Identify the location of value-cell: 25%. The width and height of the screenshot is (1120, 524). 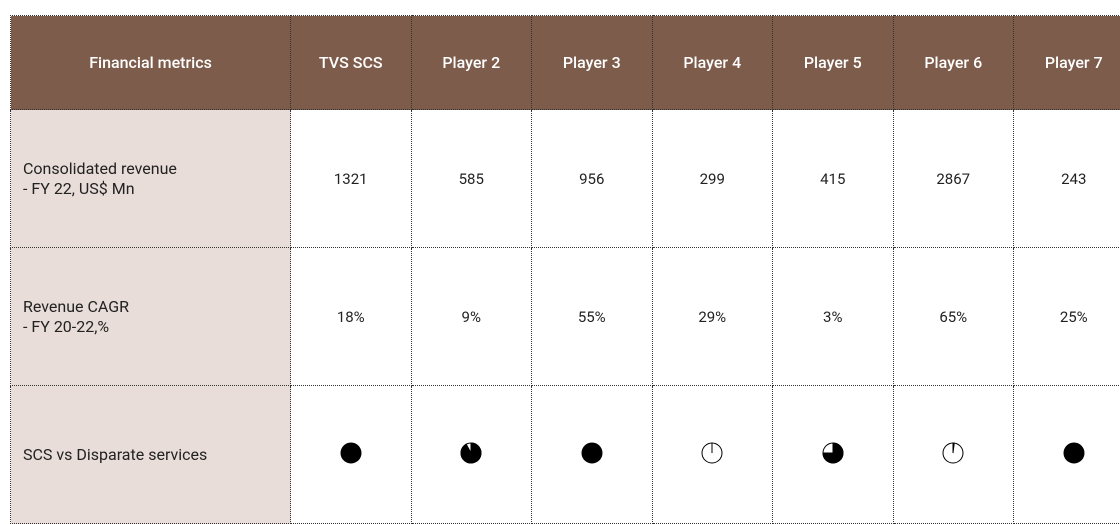
(1067, 317).